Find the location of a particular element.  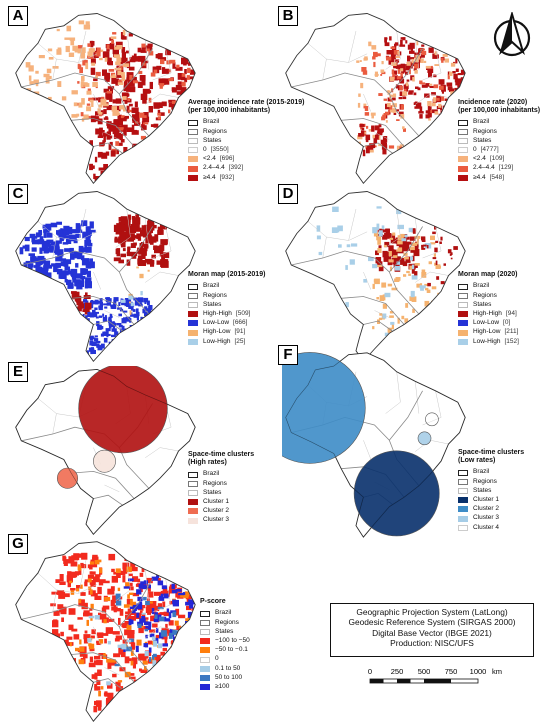

legend-row-class: Cluster 2 is located at coordinates (221, 511).